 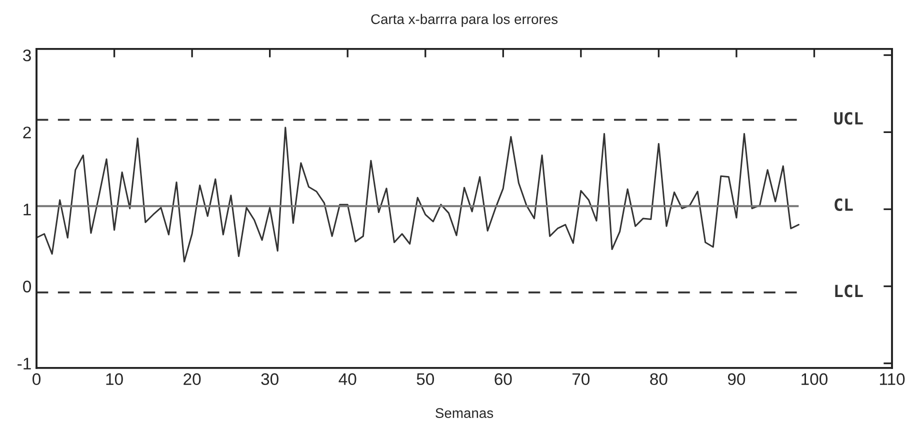 What do you see at coordinates (581, 379) in the screenshot?
I see `x-tick-label: 70` at bounding box center [581, 379].